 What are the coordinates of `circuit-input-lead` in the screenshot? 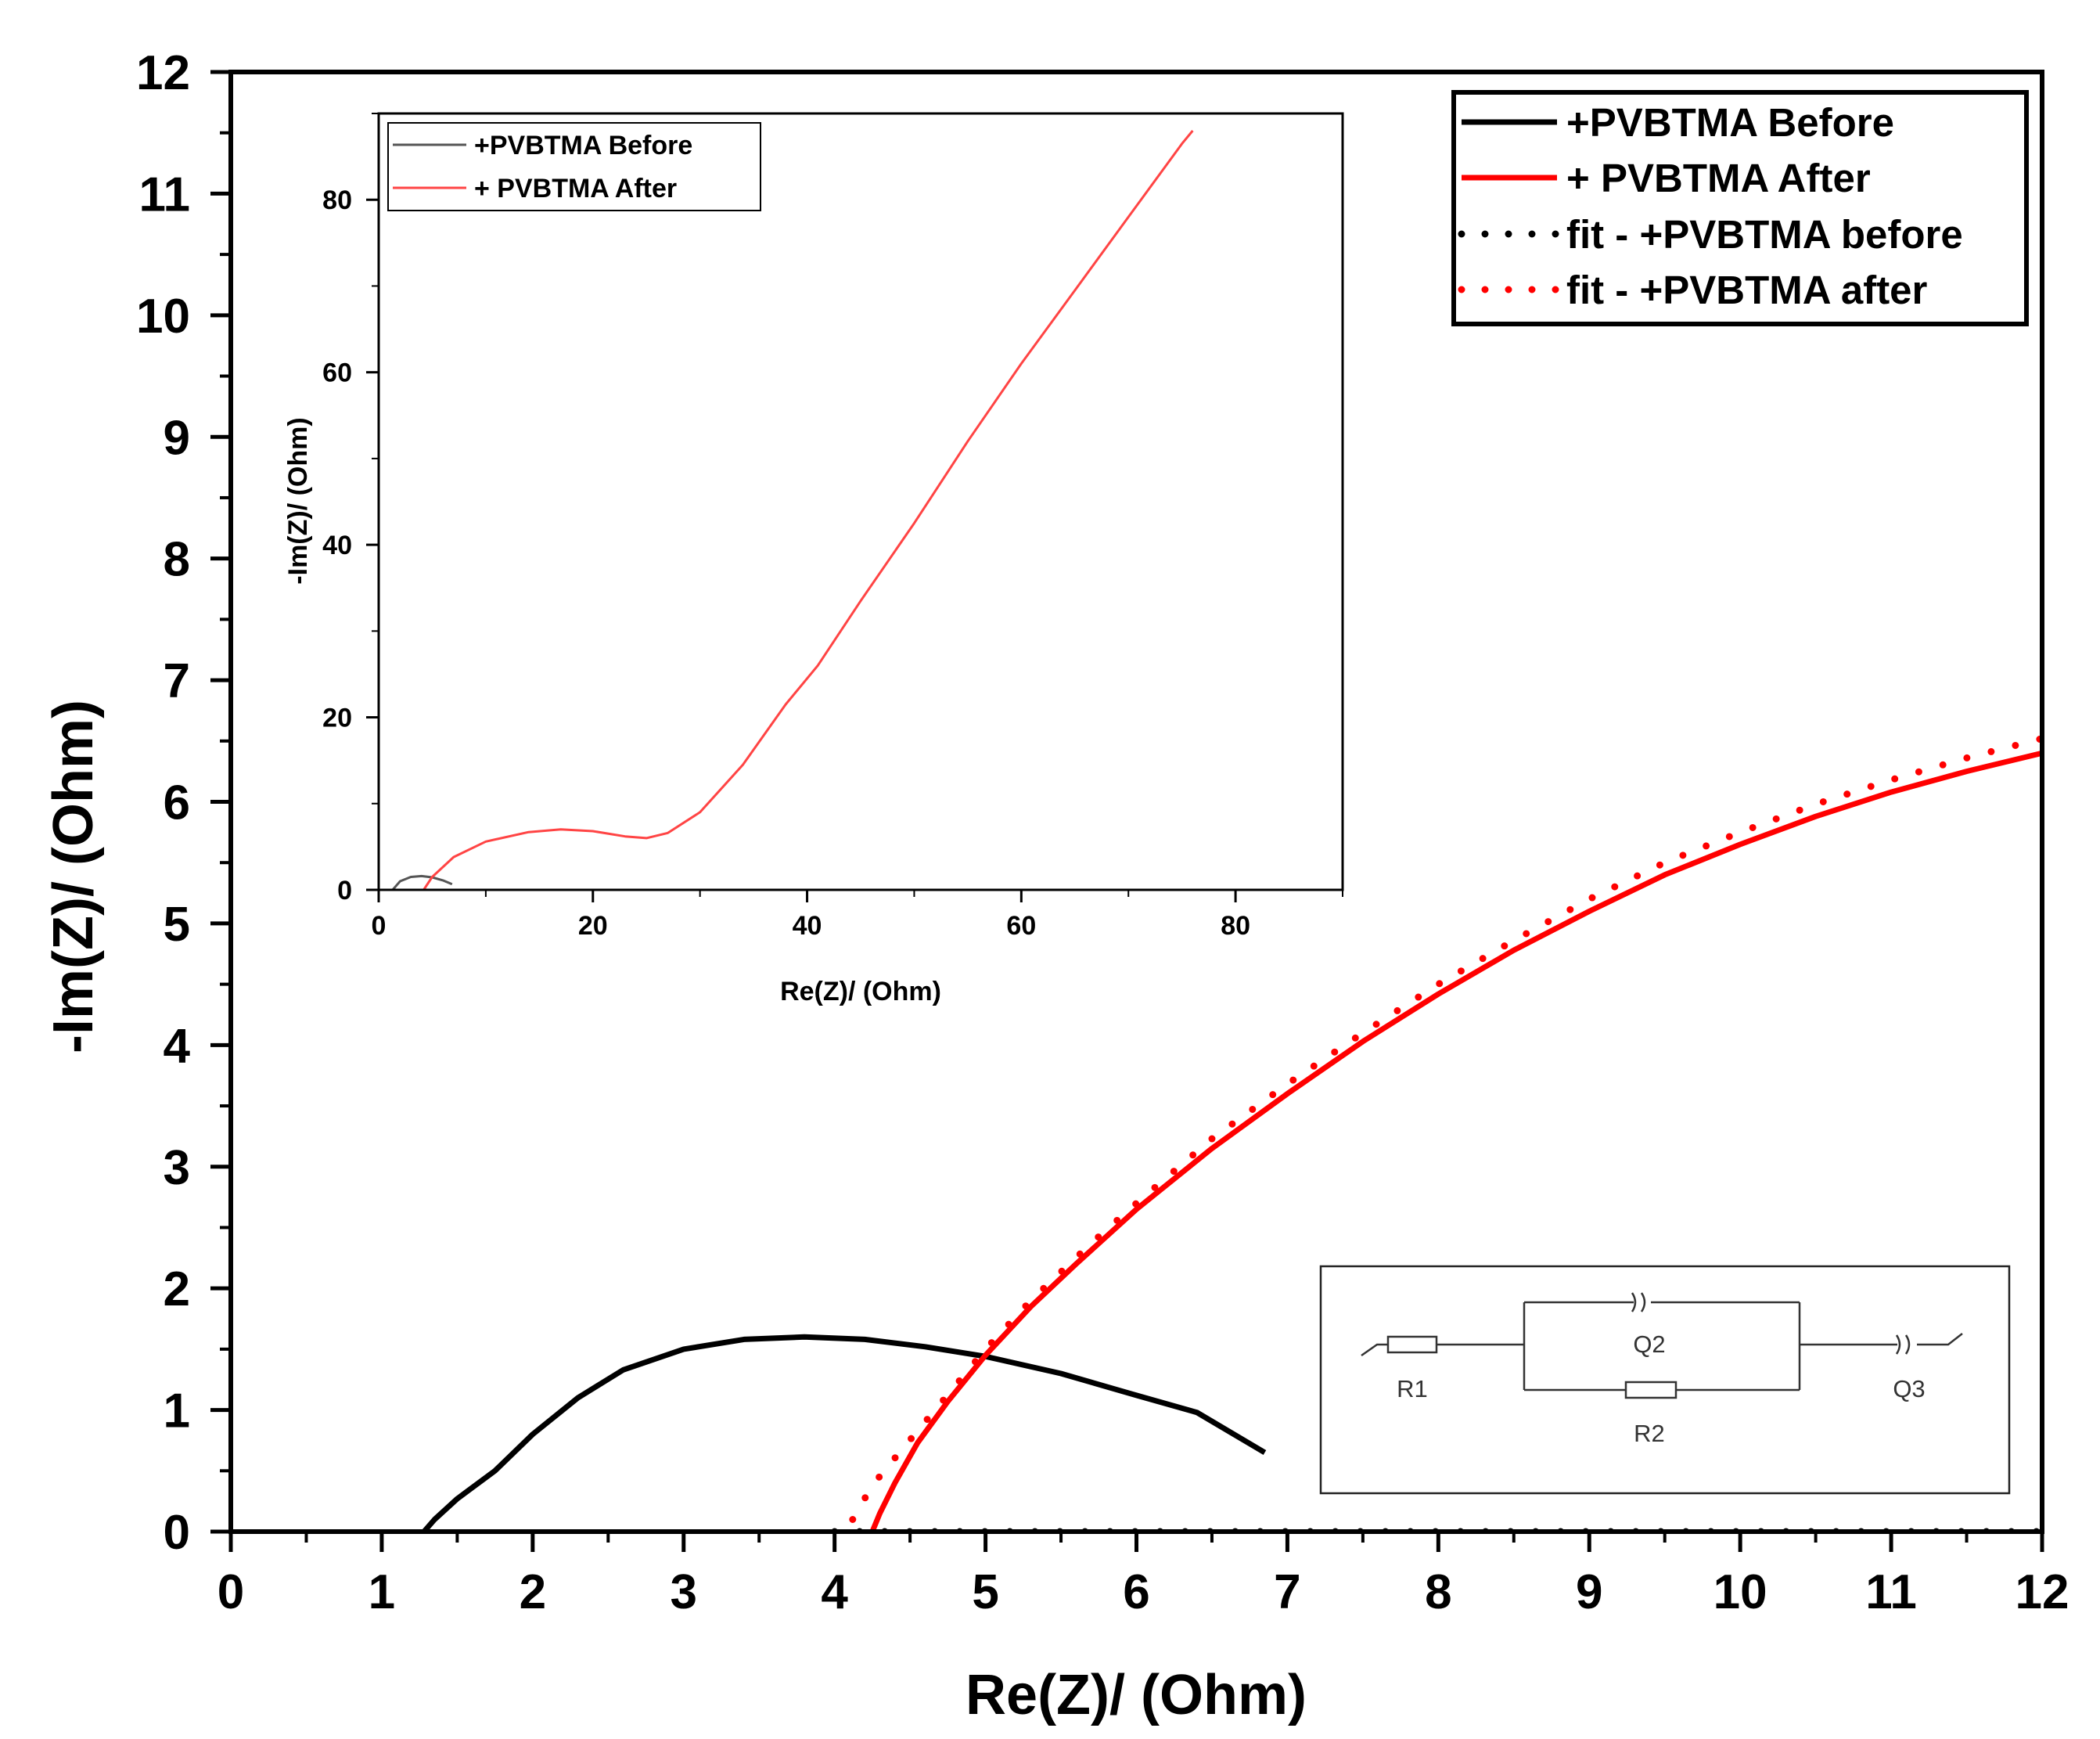 It's located at (1374, 1350).